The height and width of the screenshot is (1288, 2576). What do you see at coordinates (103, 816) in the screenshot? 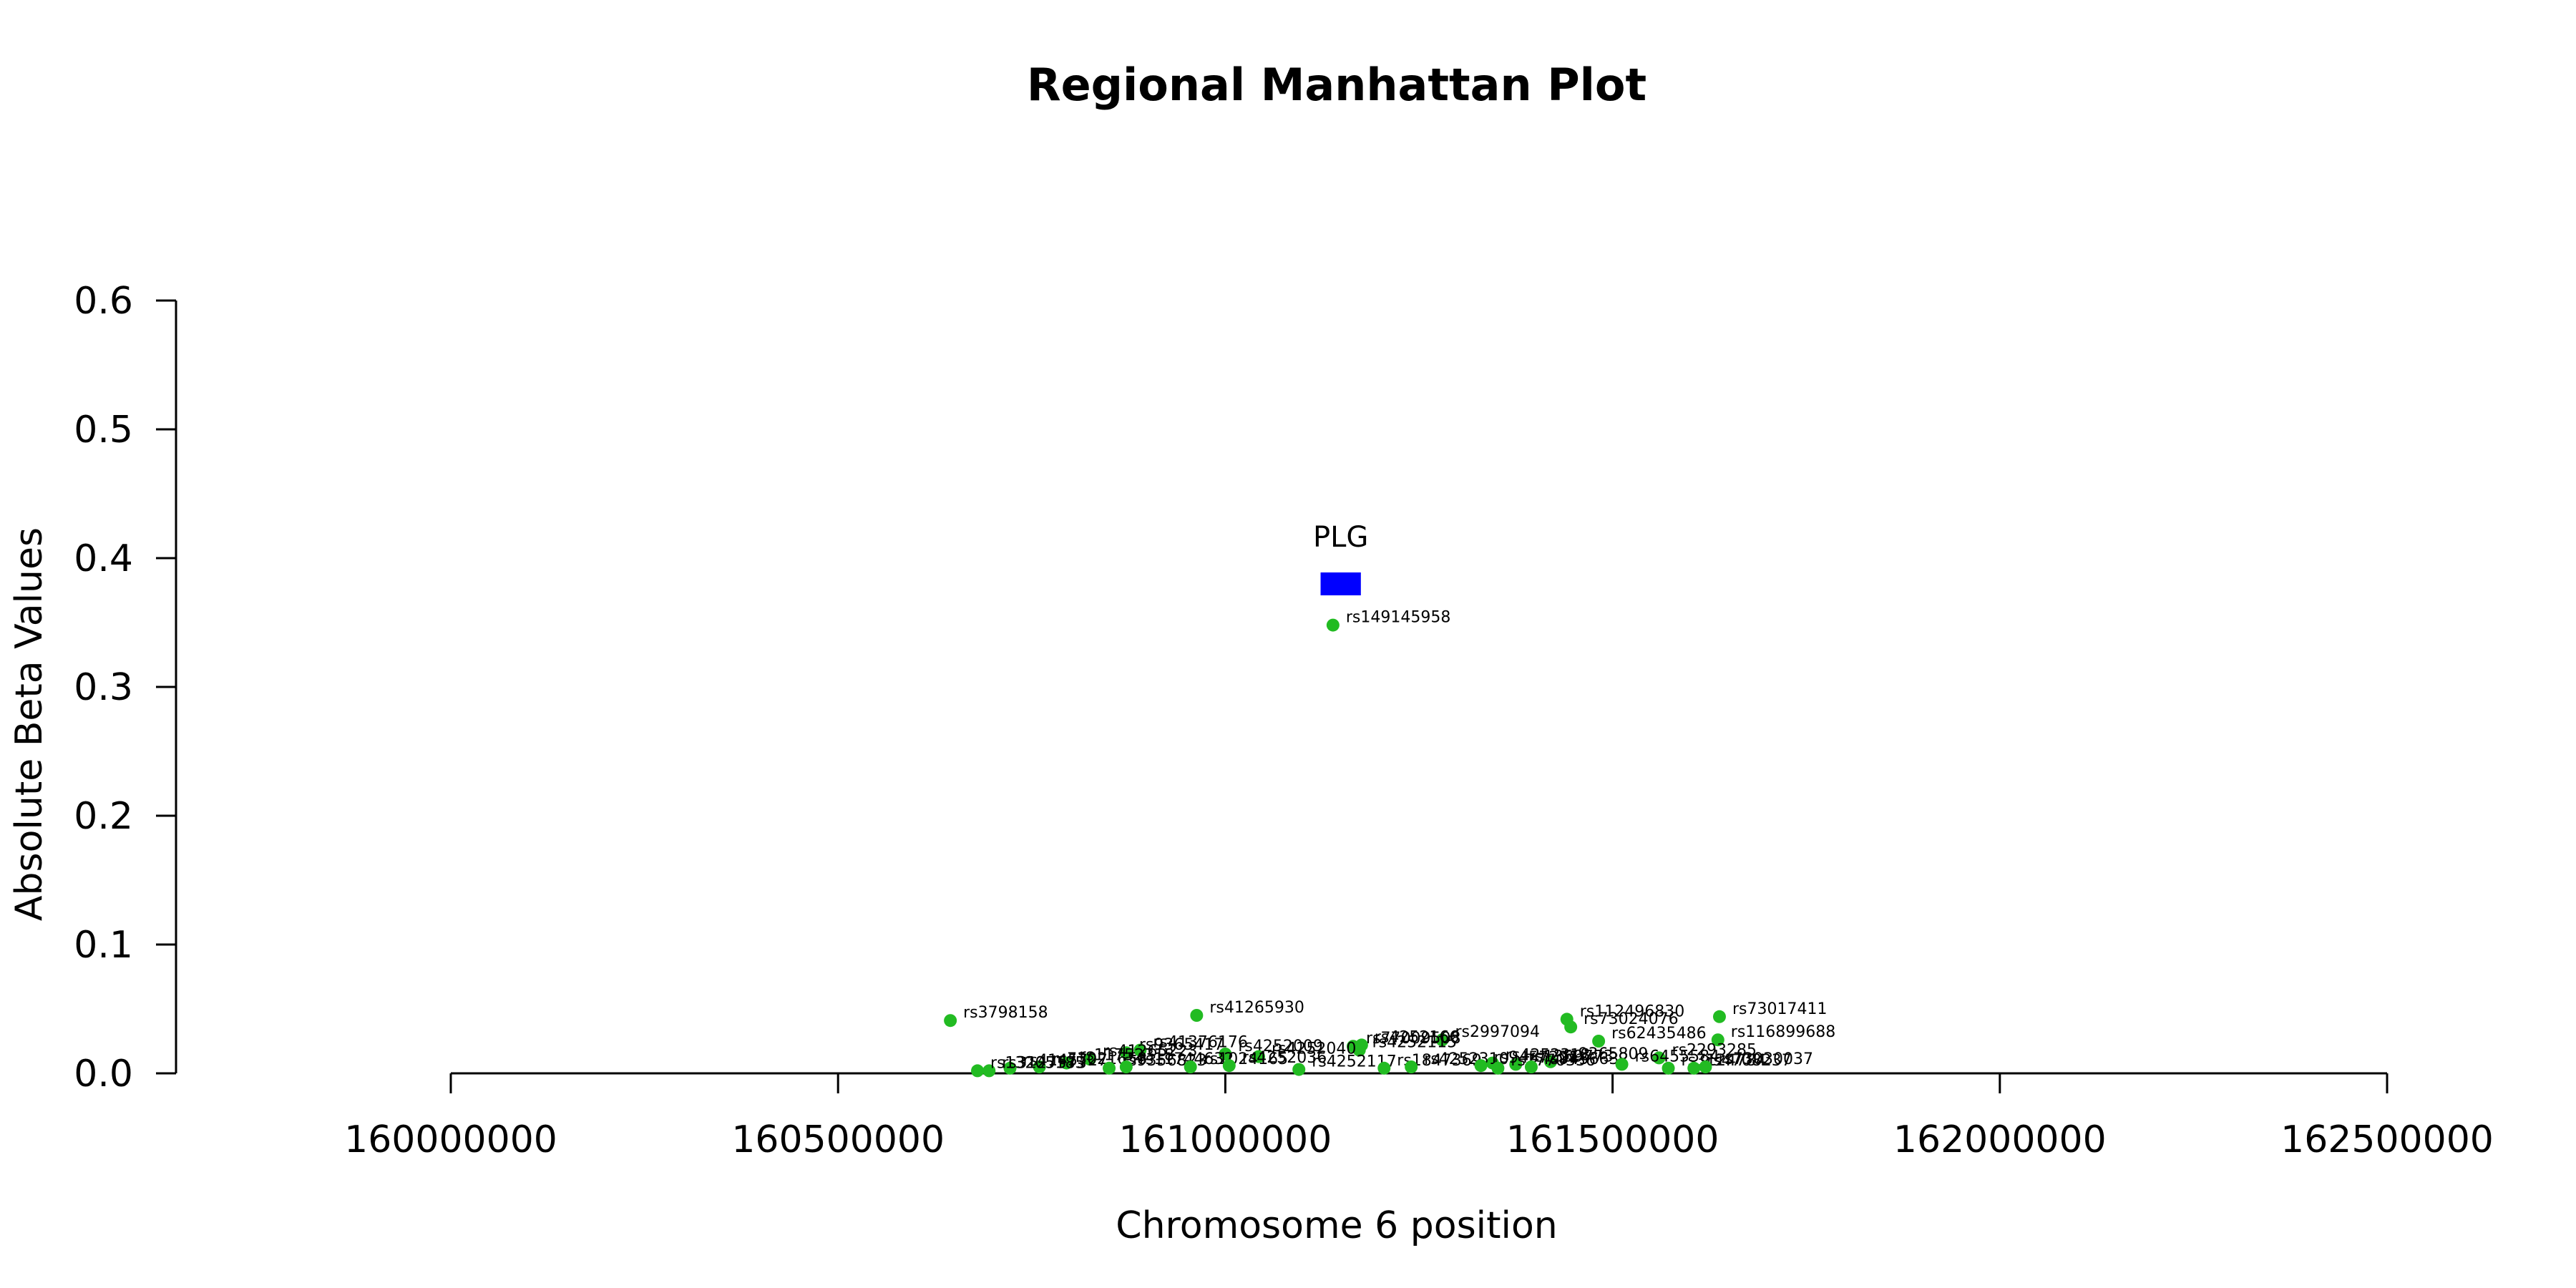
I see `y-tick-label: 0.2` at bounding box center [103, 816].